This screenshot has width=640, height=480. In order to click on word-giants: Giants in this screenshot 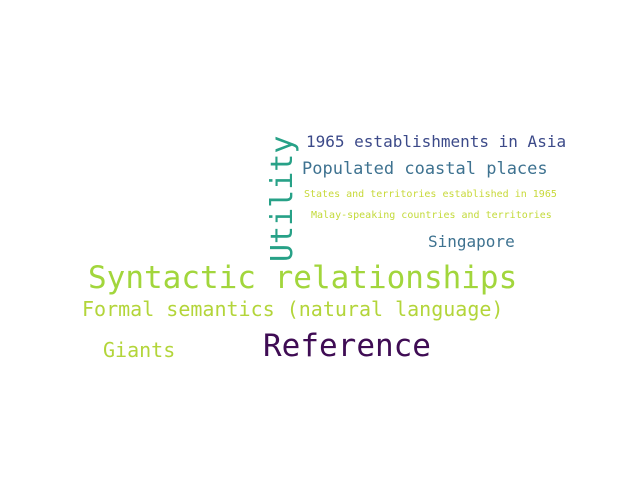, I will do `click(139, 350)`.